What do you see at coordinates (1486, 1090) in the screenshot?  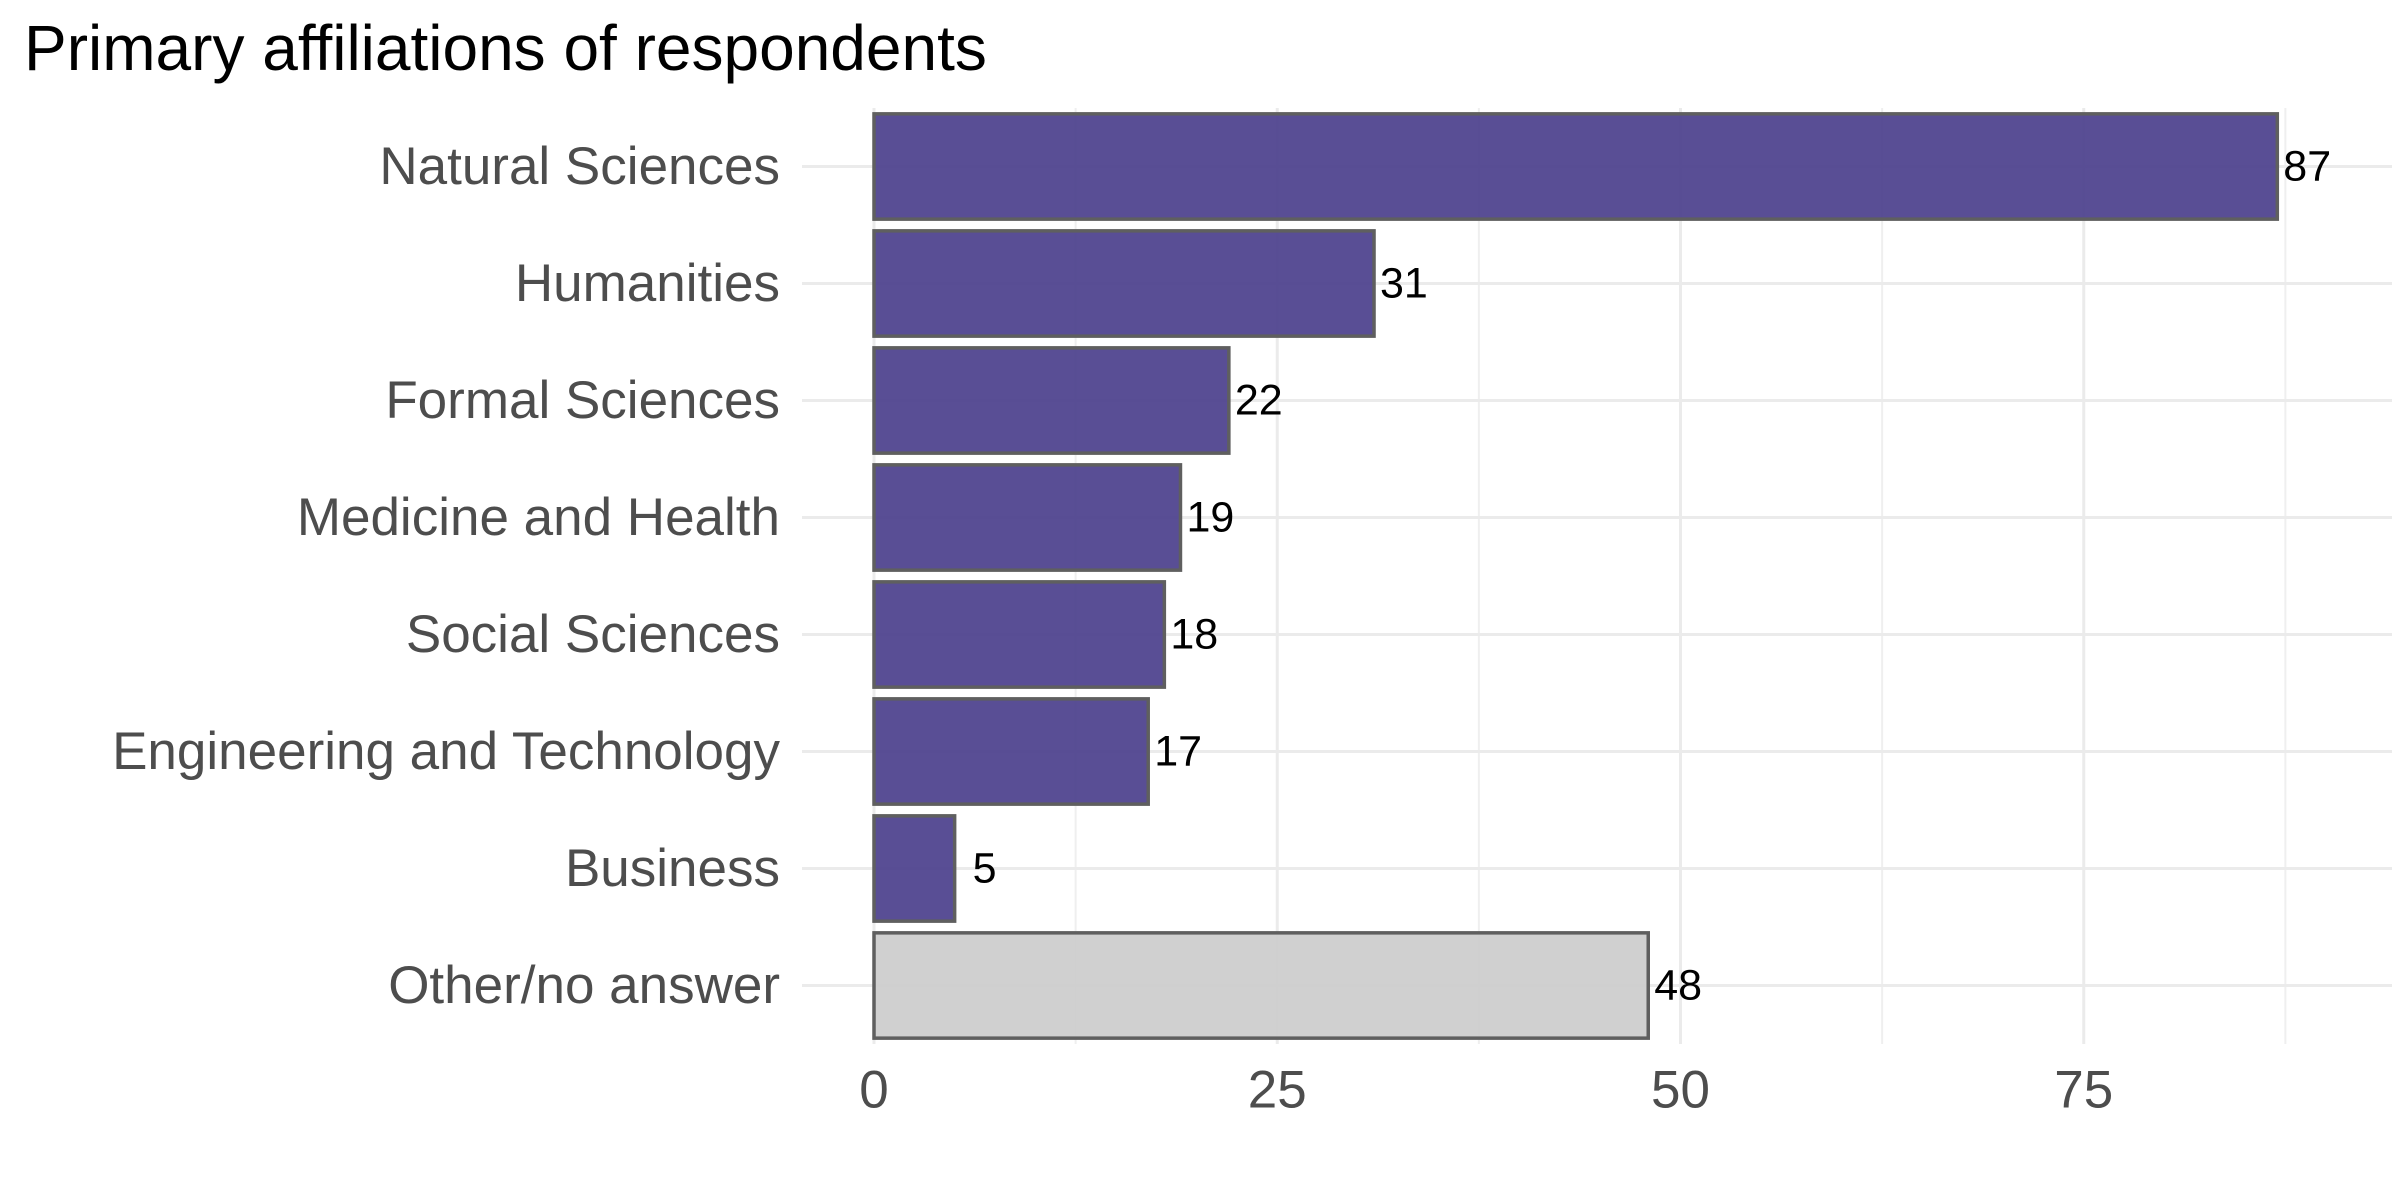 I see `x-axis-tick-labels: 0 25 50 75` at bounding box center [1486, 1090].